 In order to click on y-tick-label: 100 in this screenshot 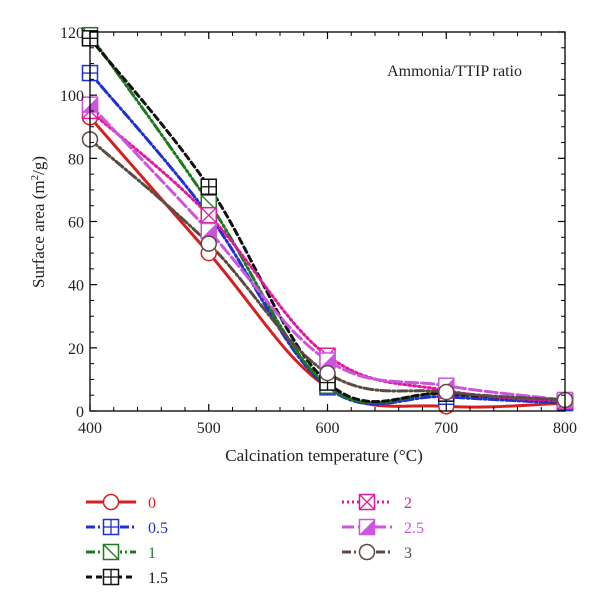, I will do `click(72, 96)`.